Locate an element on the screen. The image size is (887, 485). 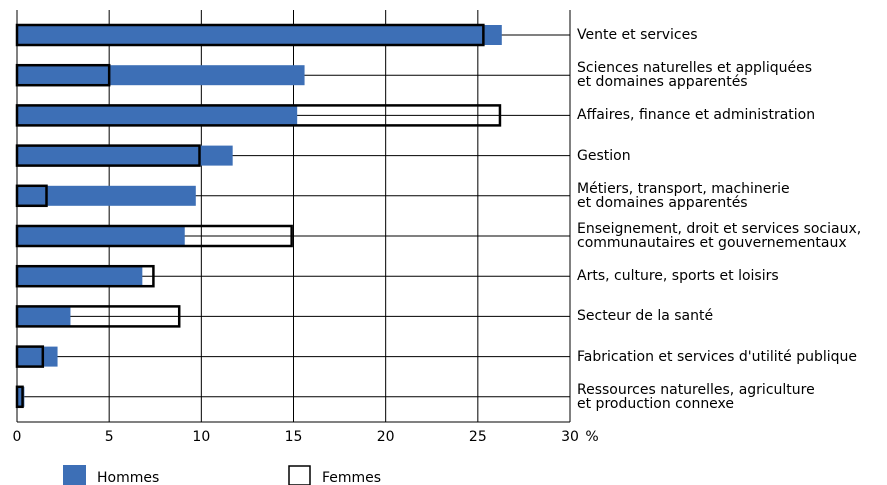
category-label: Vente et services is located at coordinates (637, 35).